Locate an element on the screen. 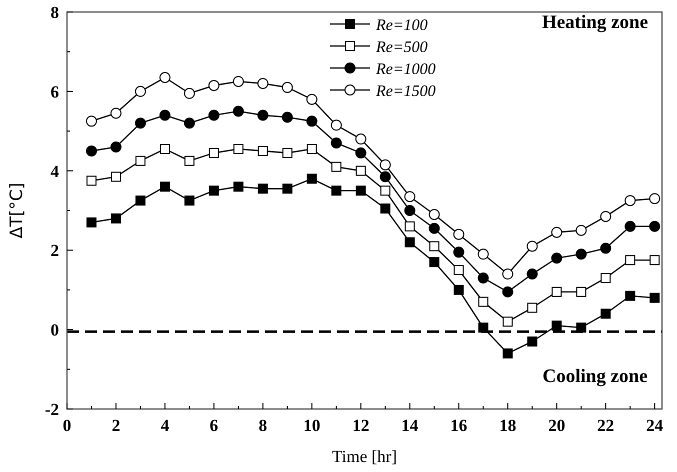 This screenshot has width=677, height=472. x-tick-label: 0 is located at coordinates (67, 425).